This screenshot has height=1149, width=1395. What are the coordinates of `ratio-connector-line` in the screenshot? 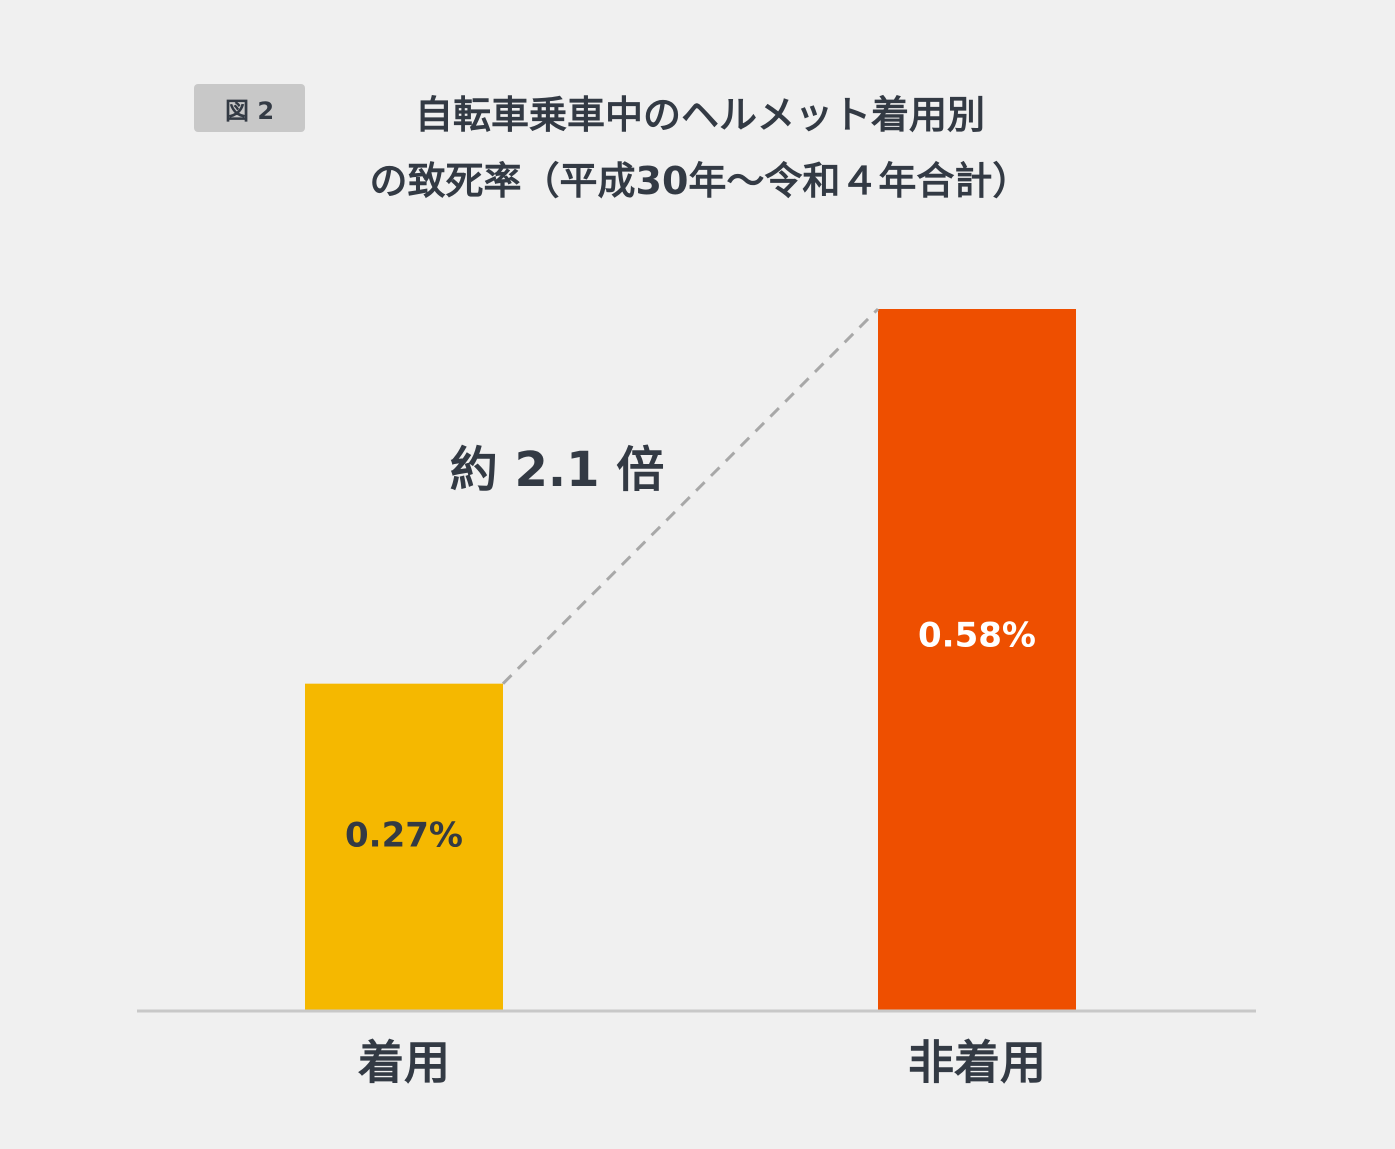 It's located at (690, 496).